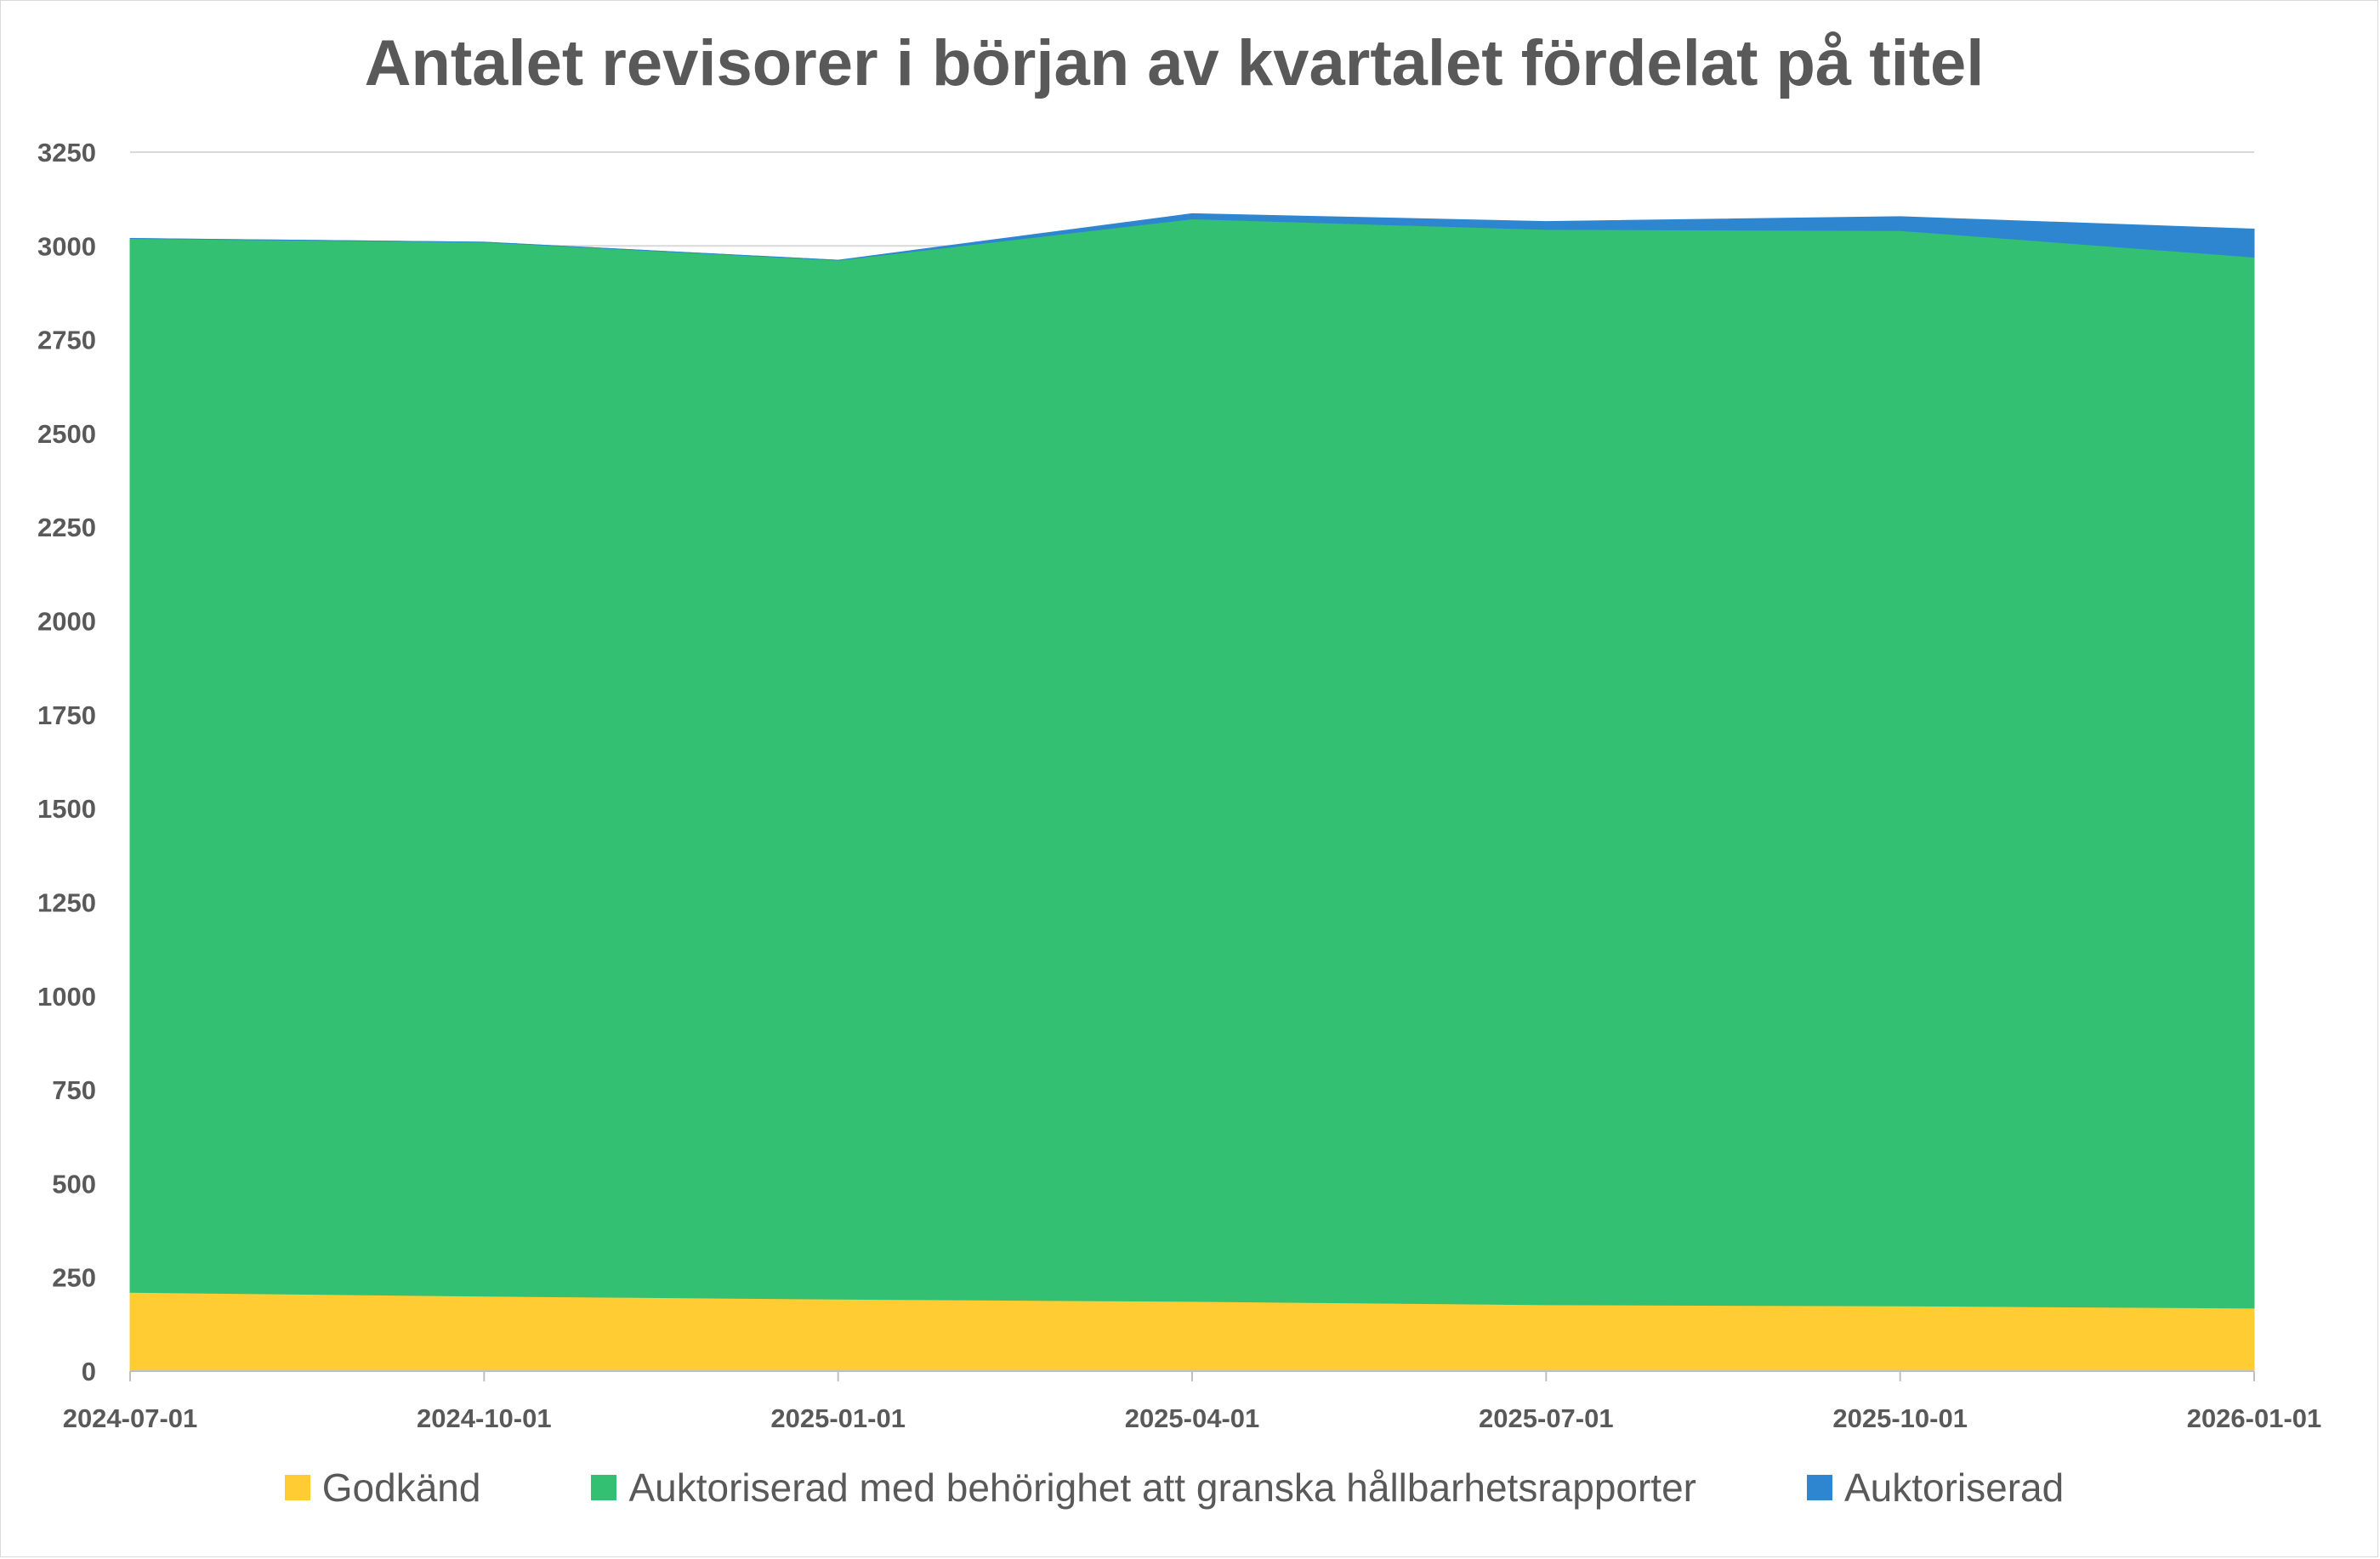  What do you see at coordinates (1192, 1375) in the screenshot?
I see `axes` at bounding box center [1192, 1375].